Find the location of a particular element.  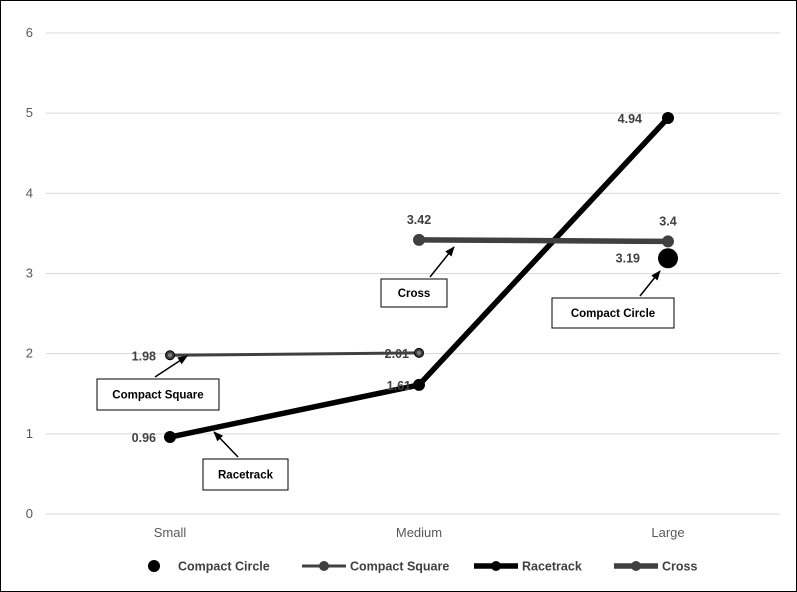

legend-item-compact-circle: Compact Circle is located at coordinates (209, 567).